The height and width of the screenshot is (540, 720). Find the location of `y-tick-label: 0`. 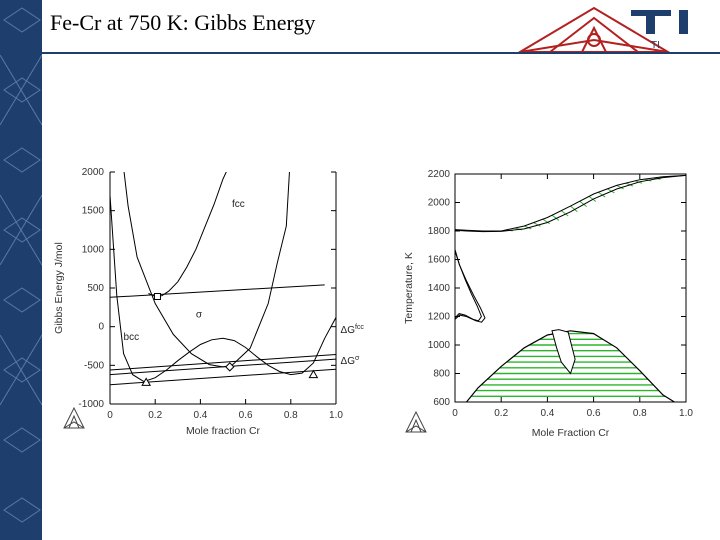

y-tick-label: 0 is located at coordinates (101, 327).